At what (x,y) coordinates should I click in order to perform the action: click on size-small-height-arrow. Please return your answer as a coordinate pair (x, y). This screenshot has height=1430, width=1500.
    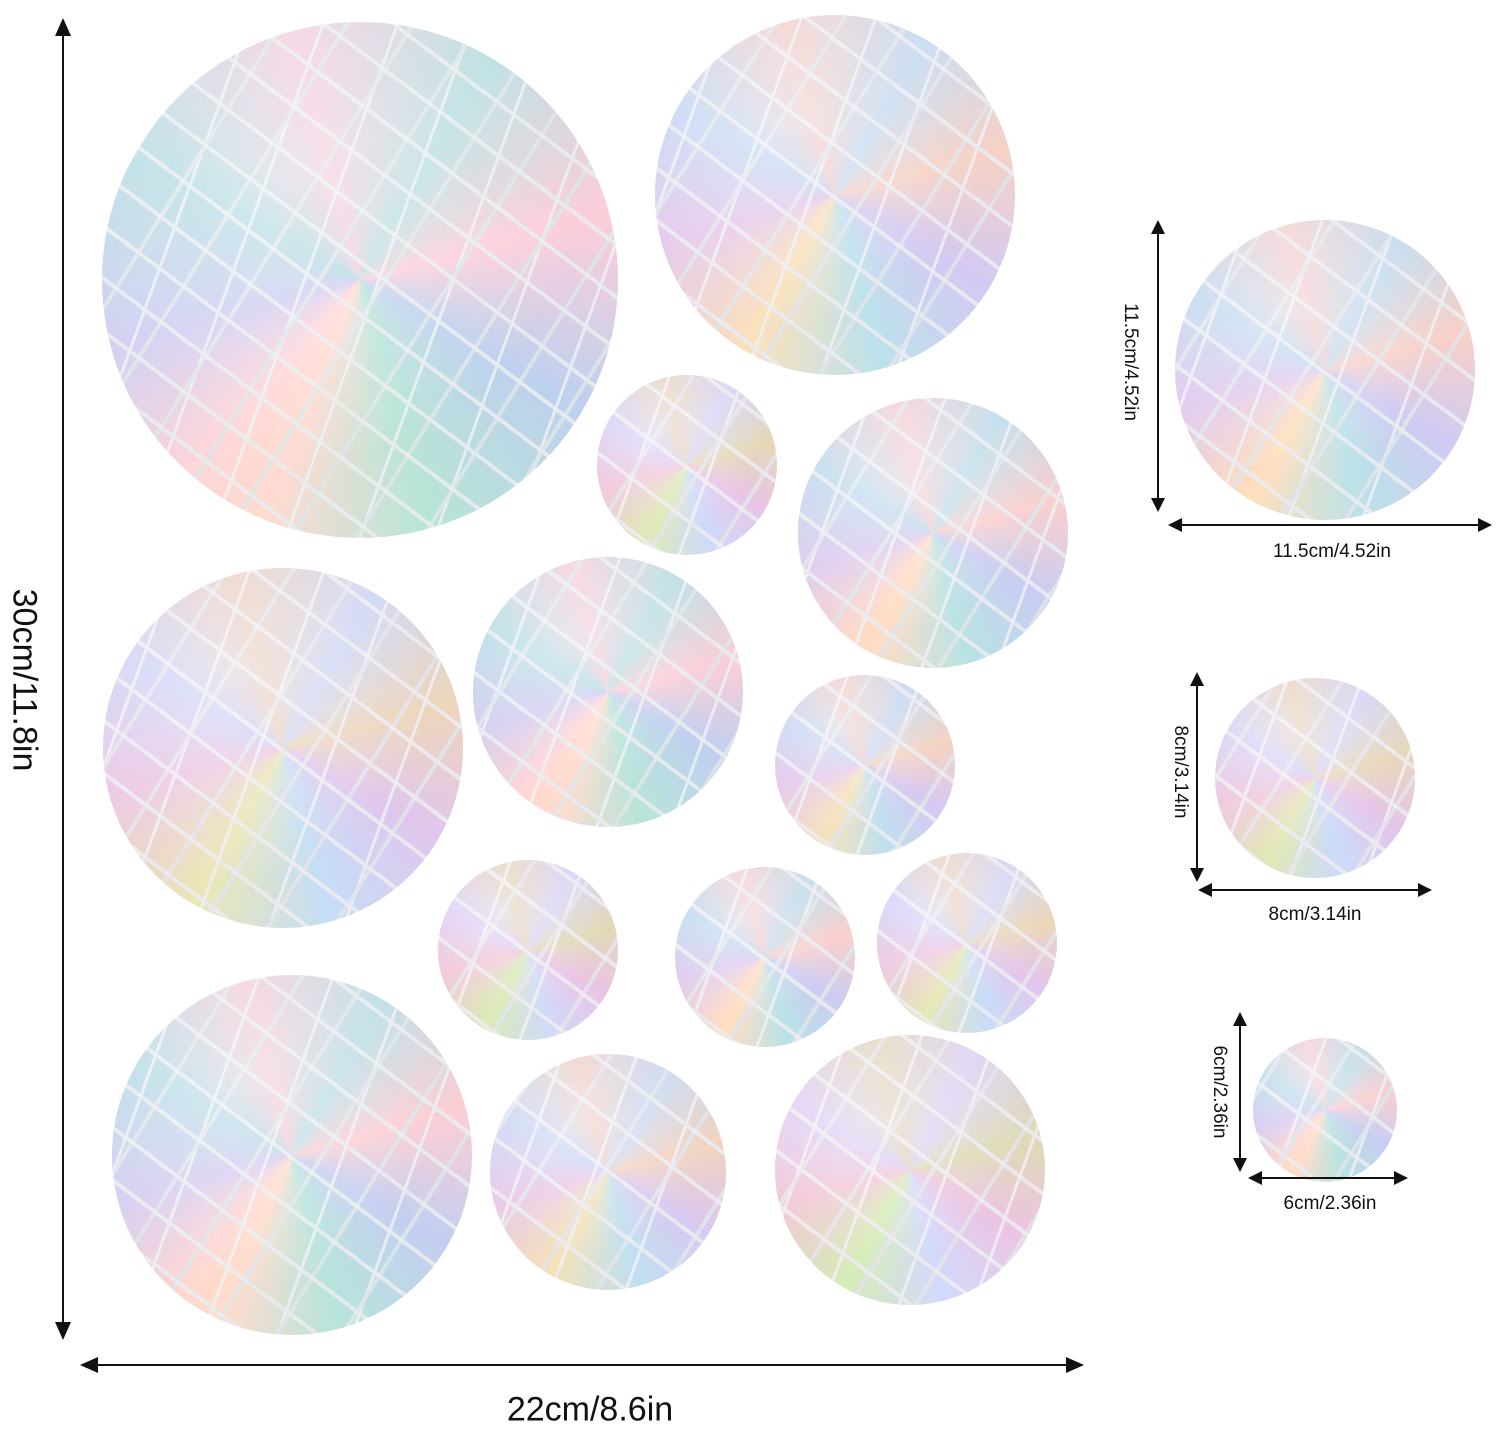
    Looking at the image, I should click on (1240, 1091).